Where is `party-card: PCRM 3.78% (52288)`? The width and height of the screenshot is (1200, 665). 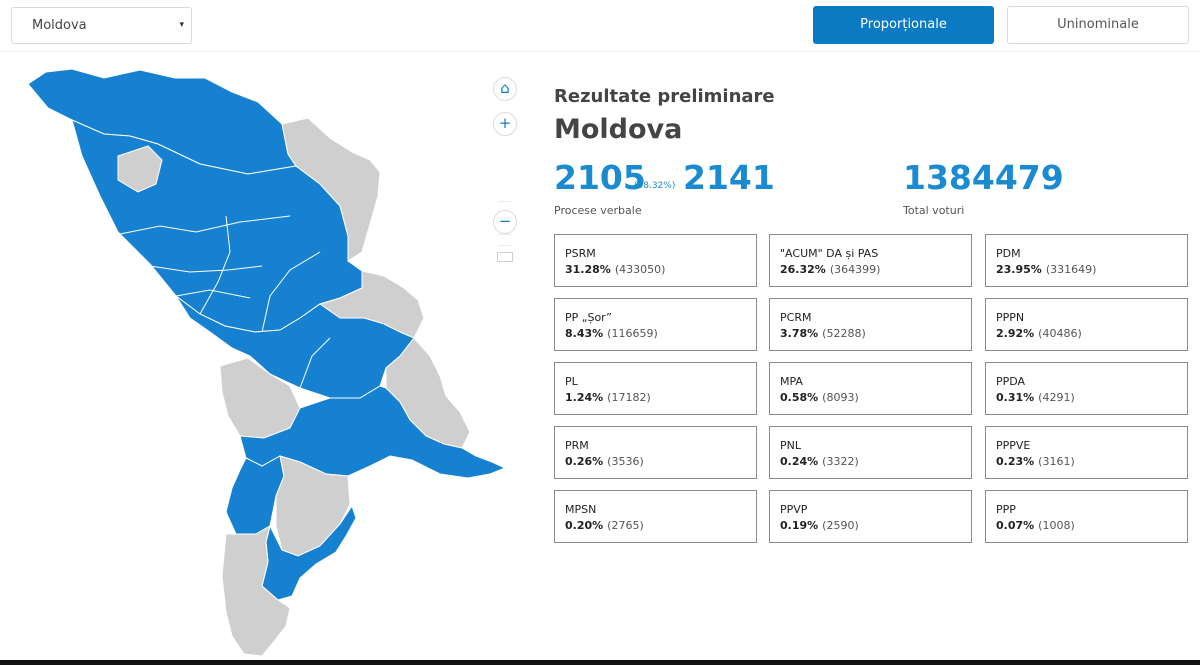 party-card: PCRM 3.78% (52288) is located at coordinates (870, 324).